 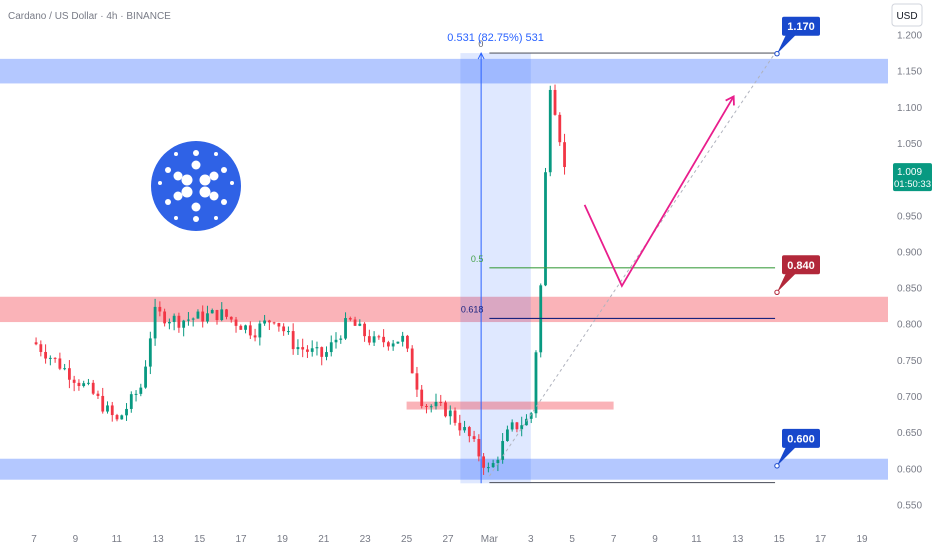 I want to click on time-tick-label: 13, so click(x=738, y=539).